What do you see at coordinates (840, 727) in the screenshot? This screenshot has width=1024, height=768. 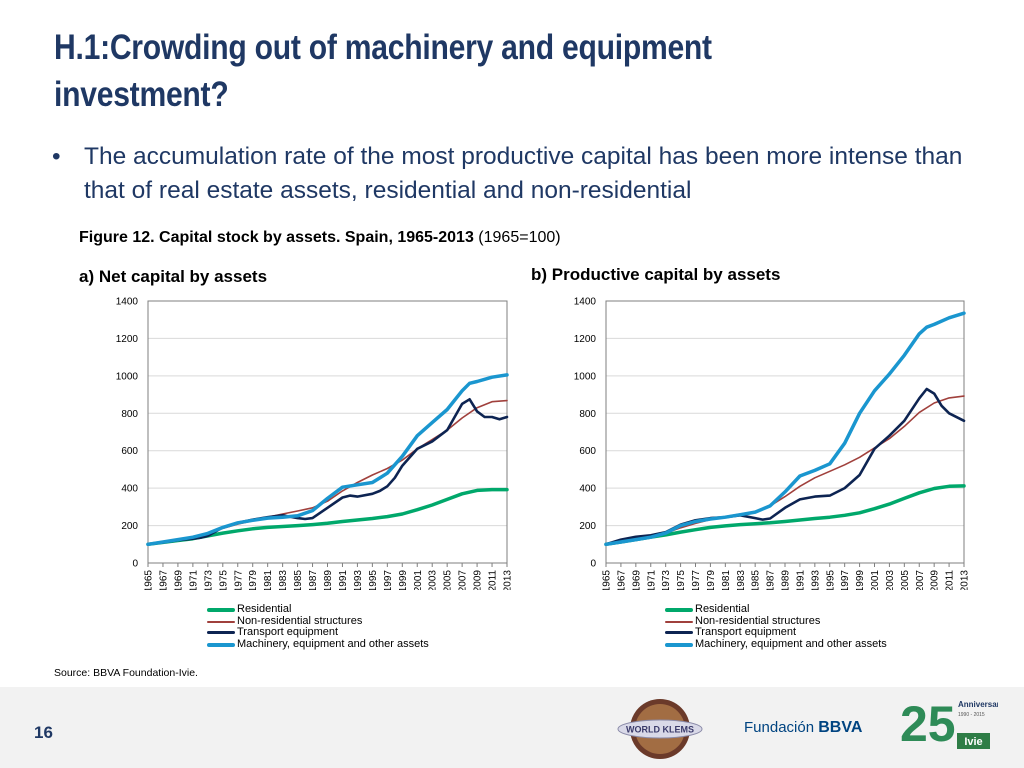 I see `bbva-text: BBVA` at bounding box center [840, 727].